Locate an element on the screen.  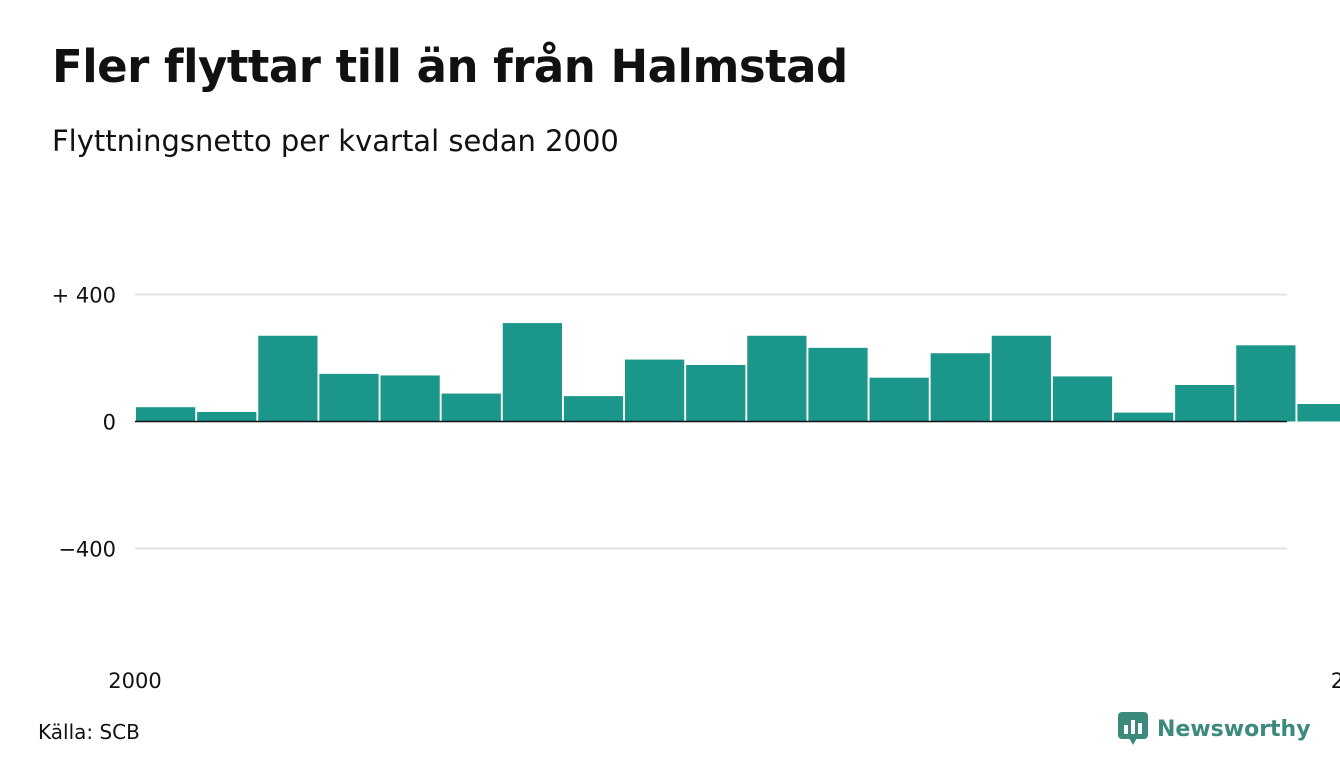
y-tick-label: 0 is located at coordinates (109, 423).